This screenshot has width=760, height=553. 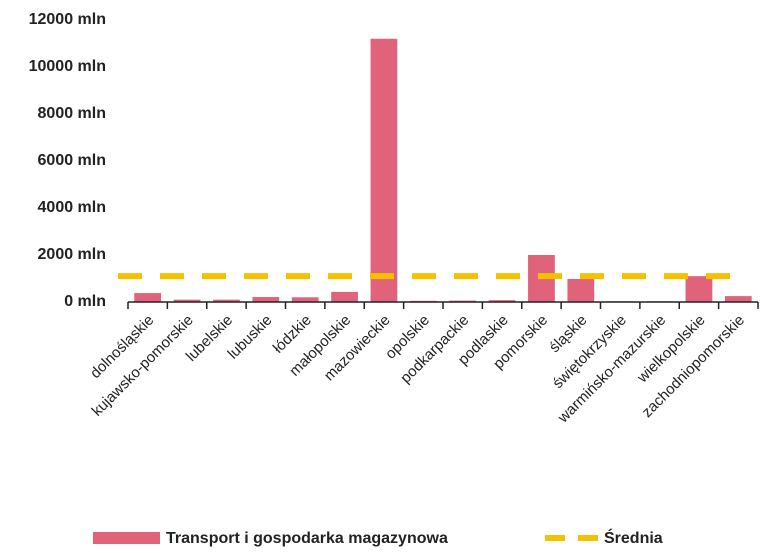 I want to click on y-tick-label: 2000 mln, so click(x=72, y=254).